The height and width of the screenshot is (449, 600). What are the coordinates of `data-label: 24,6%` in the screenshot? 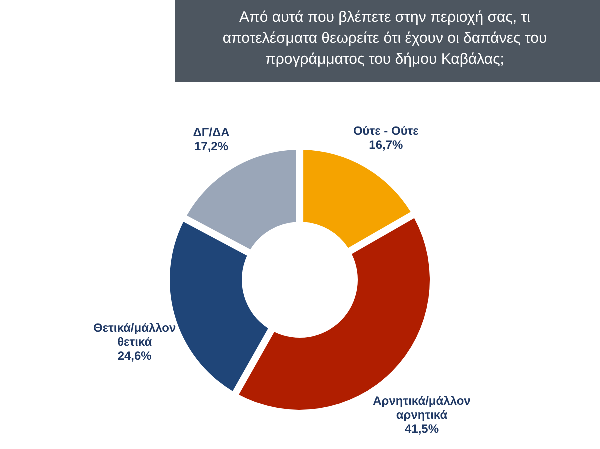 It's located at (135, 355).